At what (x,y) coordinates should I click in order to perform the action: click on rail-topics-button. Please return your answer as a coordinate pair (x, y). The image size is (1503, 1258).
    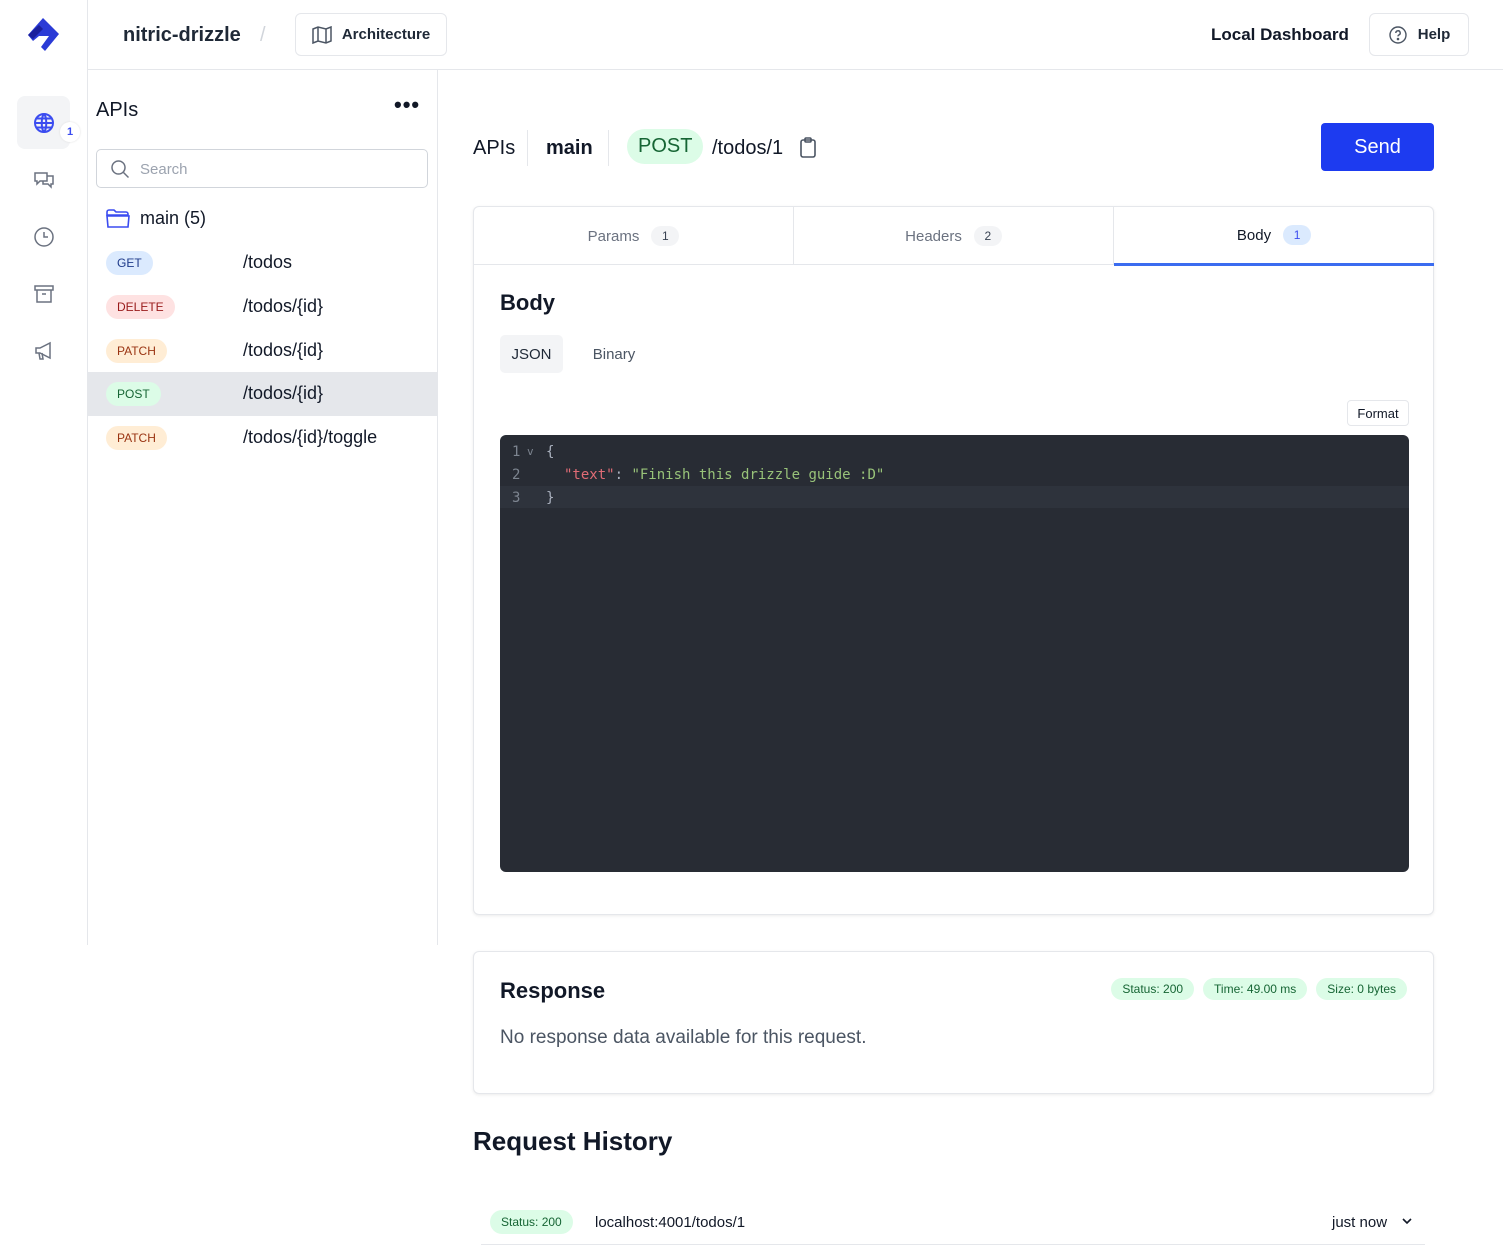
    Looking at the image, I should click on (43, 350).